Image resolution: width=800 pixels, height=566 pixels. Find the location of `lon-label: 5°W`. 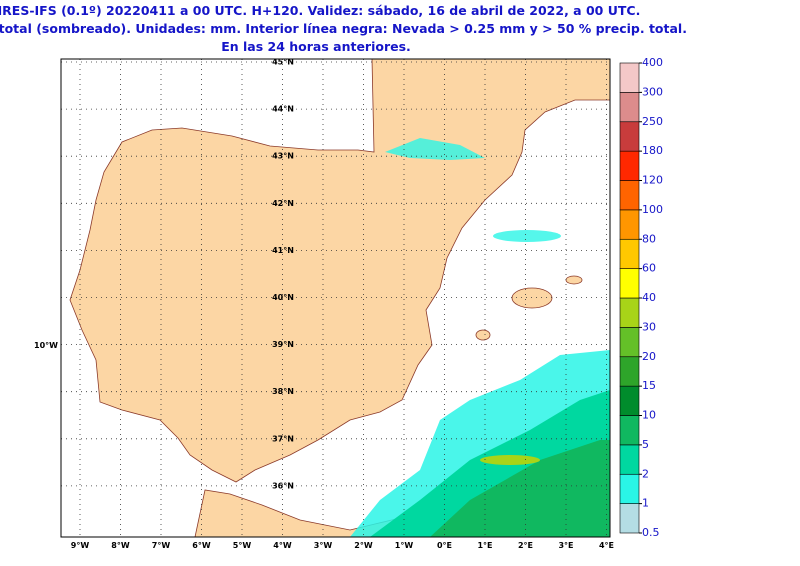

lon-label: 5°W is located at coordinates (242, 545).